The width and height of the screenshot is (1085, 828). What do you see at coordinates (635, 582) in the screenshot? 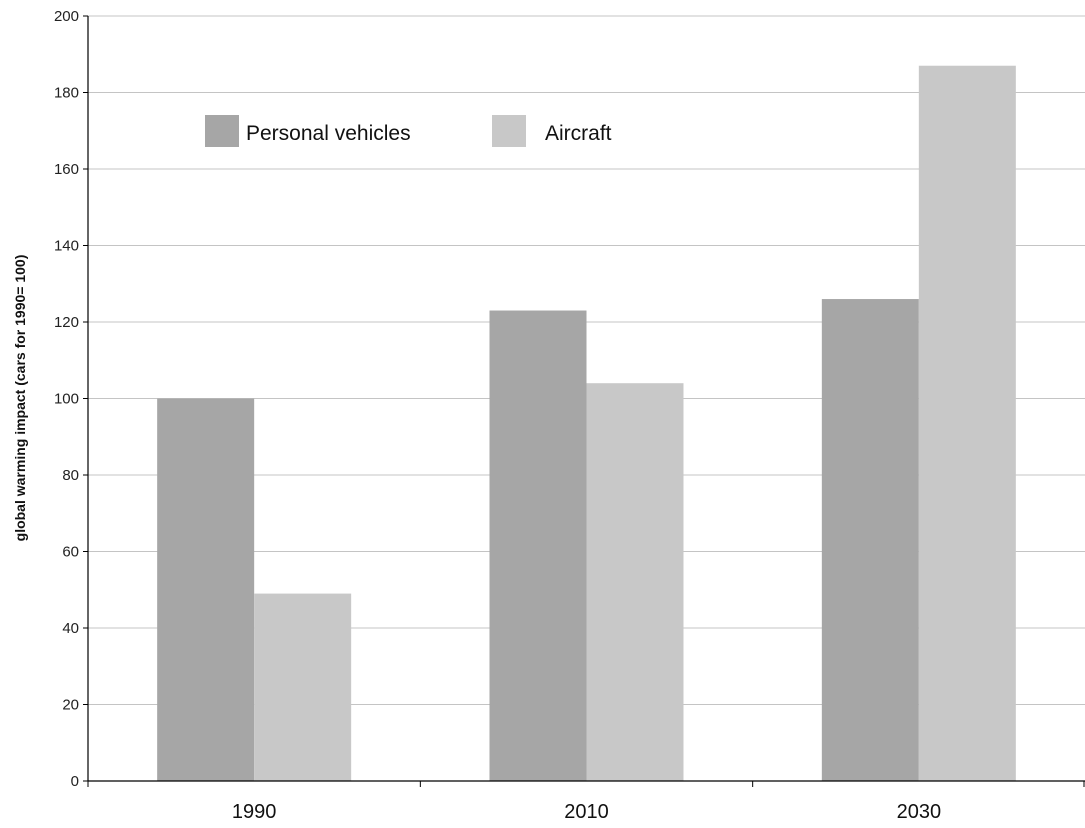
I see `bar-aircraft-2010` at bounding box center [635, 582].